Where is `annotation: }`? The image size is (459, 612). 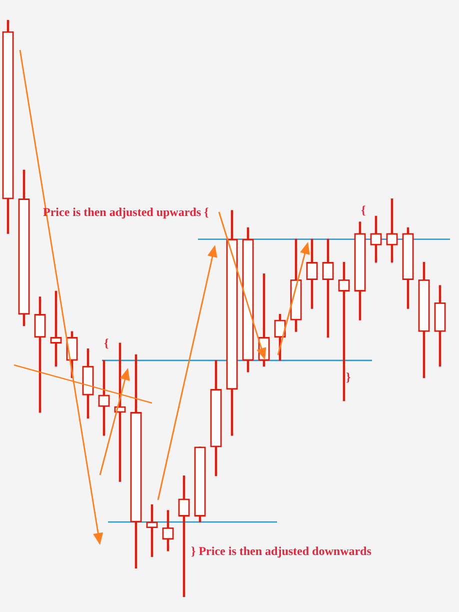
annotation: } is located at coordinates (348, 377).